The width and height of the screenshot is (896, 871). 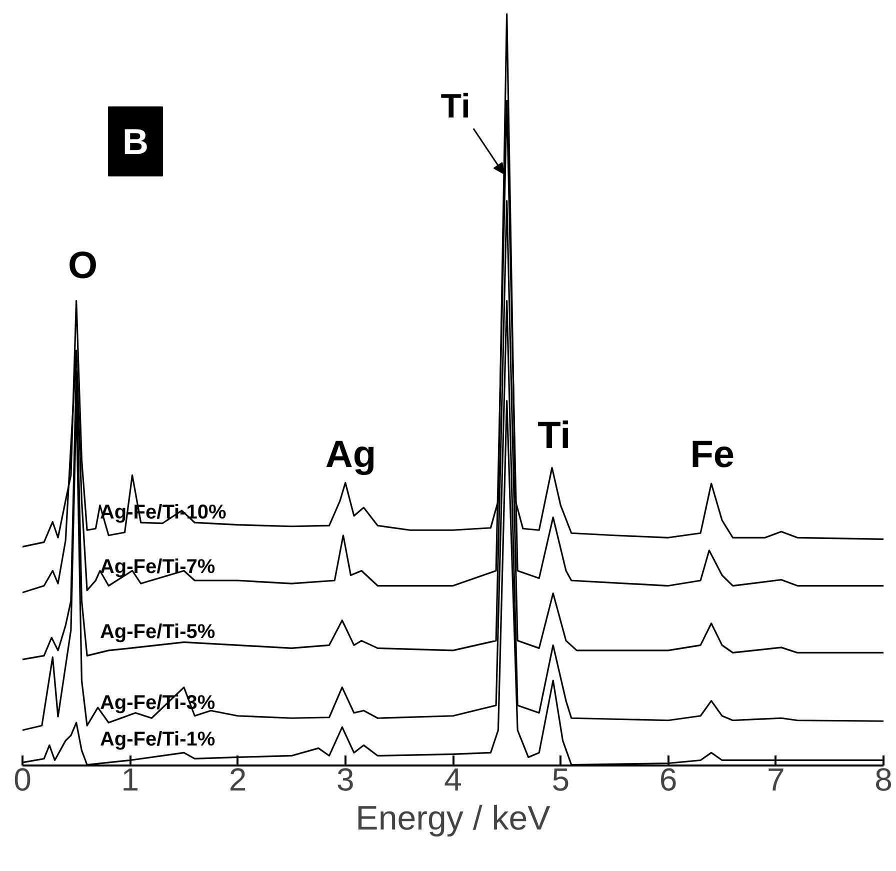 What do you see at coordinates (453, 780) in the screenshot?
I see `x-tick-label: 4` at bounding box center [453, 780].